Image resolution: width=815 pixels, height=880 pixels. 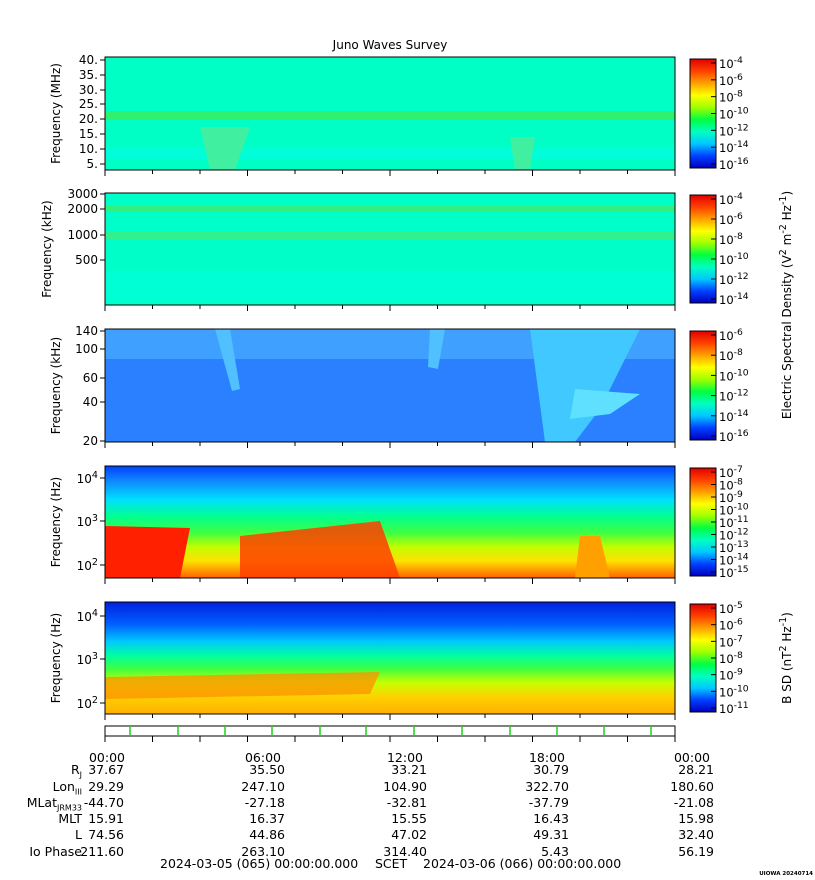 What do you see at coordinates (390, 45) in the screenshot?
I see `chart-title: Juno Waves Survey` at bounding box center [390, 45].